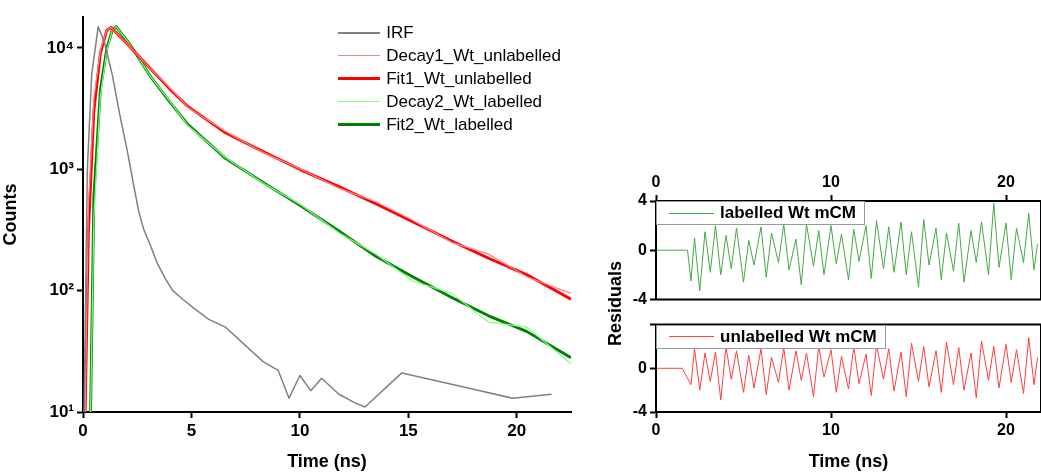  What do you see at coordinates (449, 125) in the screenshot?
I see `legend-label: Fit2_Wt_labelled` at bounding box center [449, 125].